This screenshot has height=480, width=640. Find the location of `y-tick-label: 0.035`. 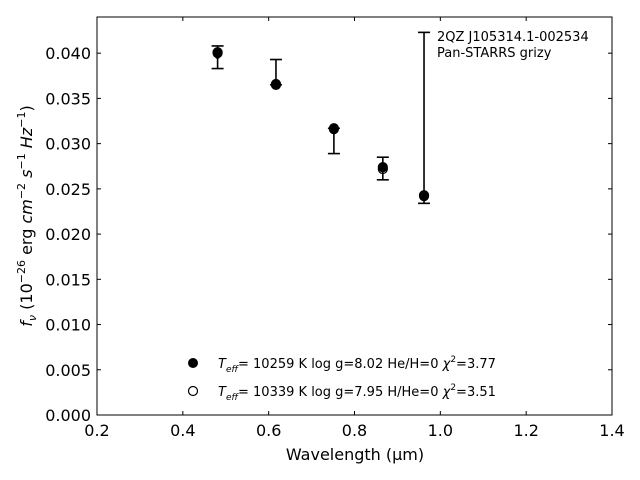

y-tick-label: 0.035 is located at coordinates (68, 98).